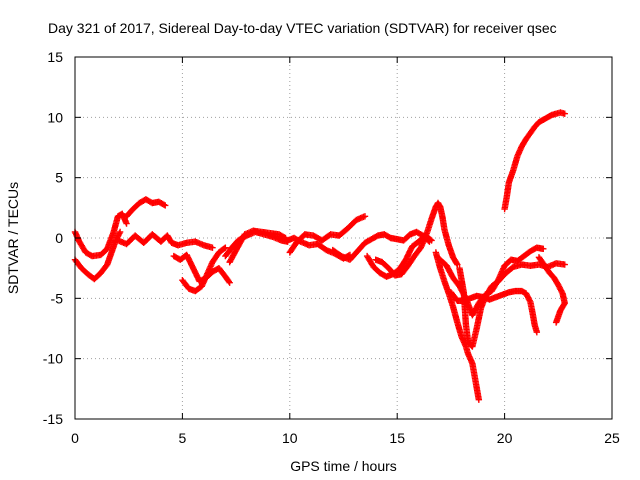 This screenshot has height=480, width=640. What do you see at coordinates (512, 305) in the screenshot?
I see `series-trace-q` at bounding box center [512, 305].